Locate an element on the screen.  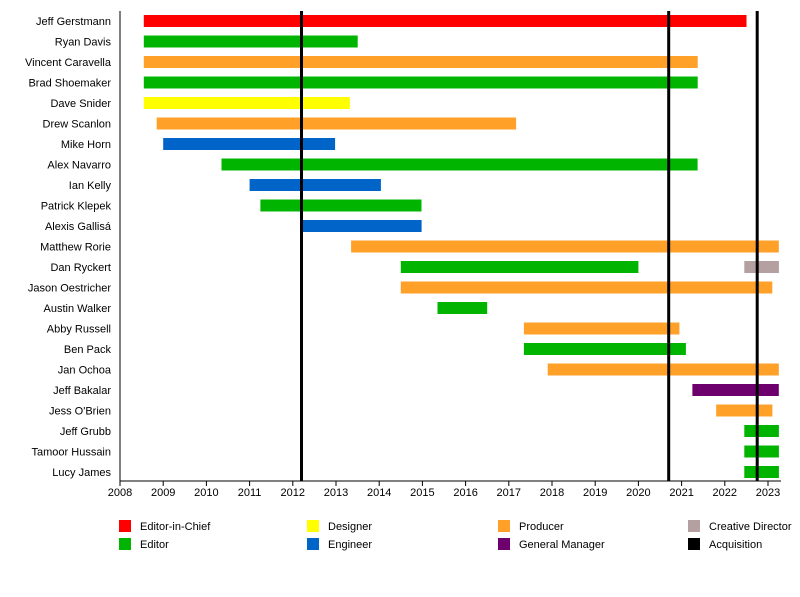
legend-item-editor-in-chief: Editor-in-Chief is located at coordinates (165, 526).